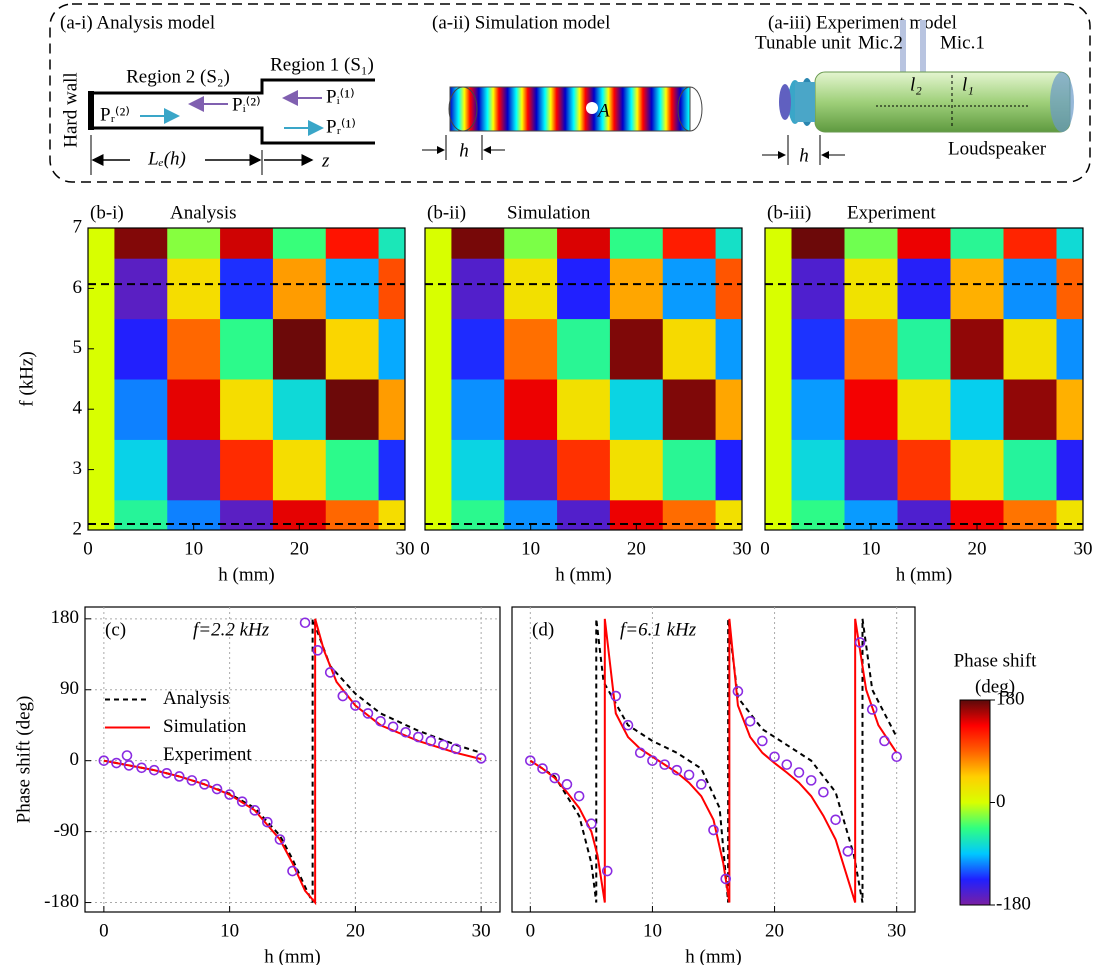 Image resolution: width=1095 pixels, height=970 pixels. What do you see at coordinates (78, 468) in the screenshot?
I see `y-tick-label: 3` at bounding box center [78, 468].